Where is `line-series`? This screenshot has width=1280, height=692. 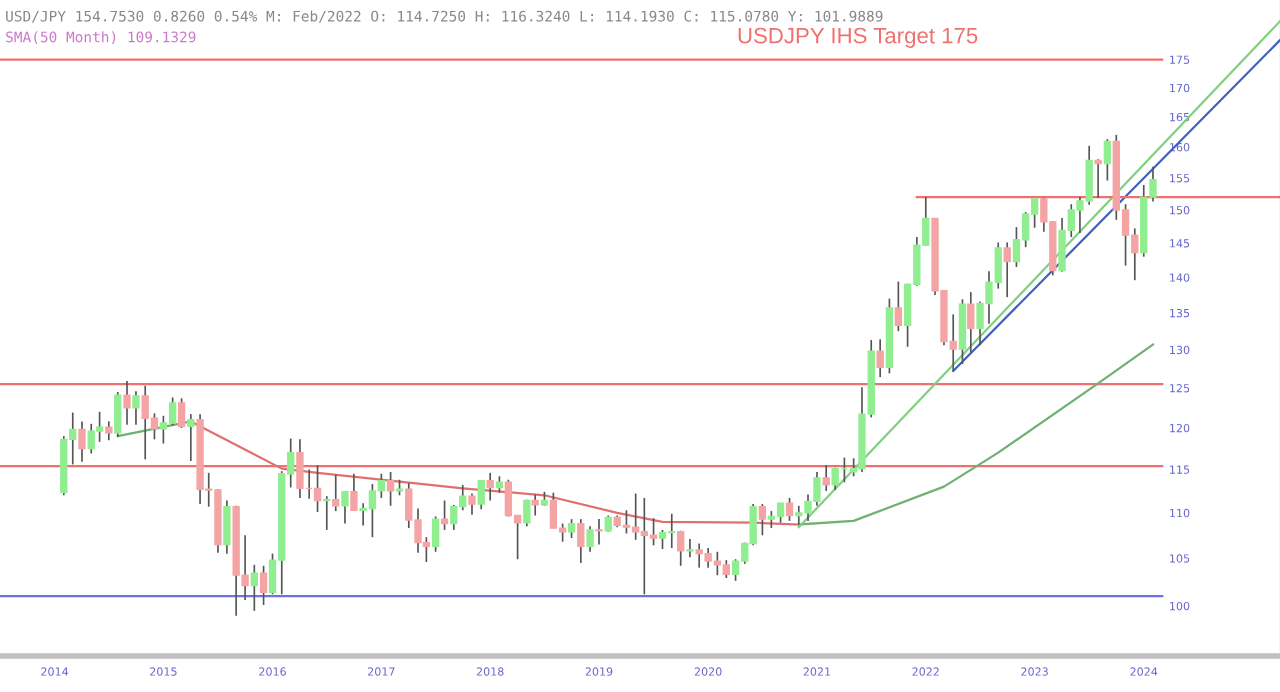 line-series is located at coordinates (494, 473).